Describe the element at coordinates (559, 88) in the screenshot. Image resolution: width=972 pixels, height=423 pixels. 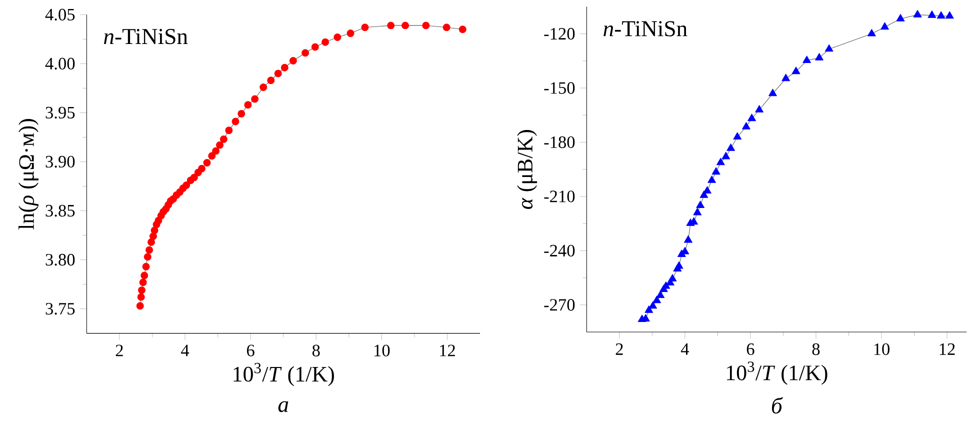
I see `y-tick-label: -150` at that location.